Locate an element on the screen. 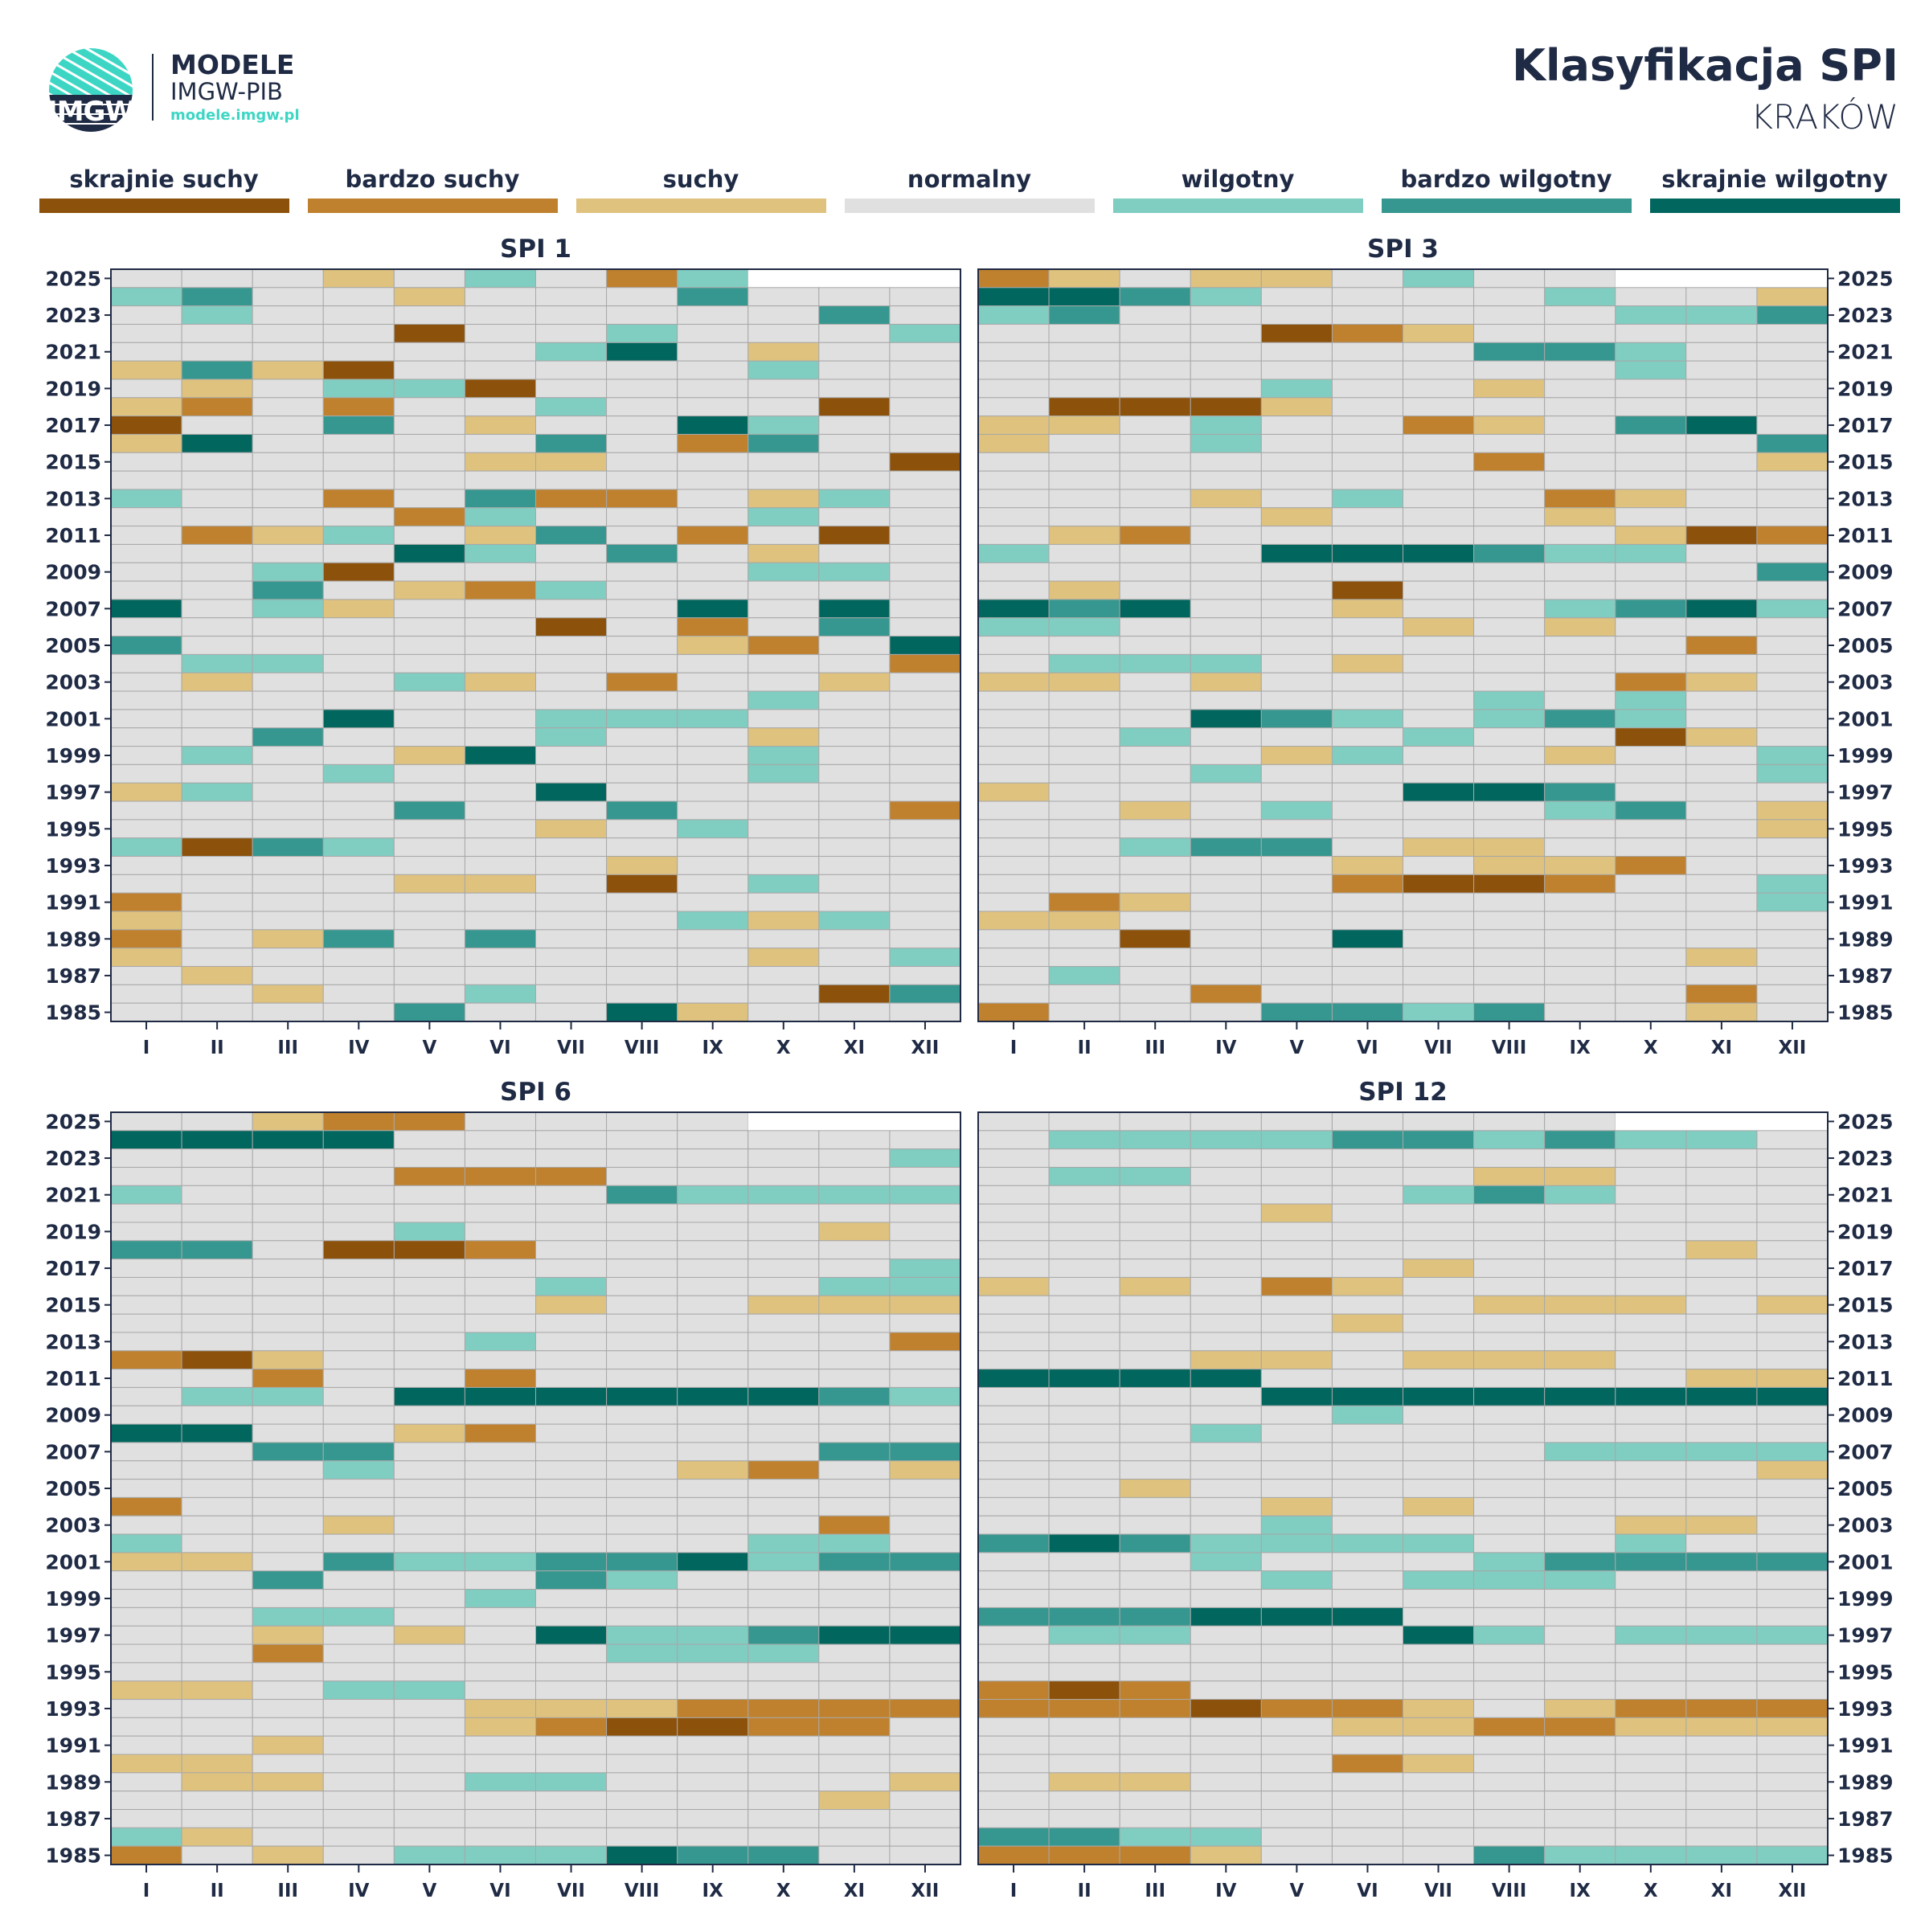 The width and height of the screenshot is (1929, 1932). x-tick-label: VI is located at coordinates (1367, 1048).